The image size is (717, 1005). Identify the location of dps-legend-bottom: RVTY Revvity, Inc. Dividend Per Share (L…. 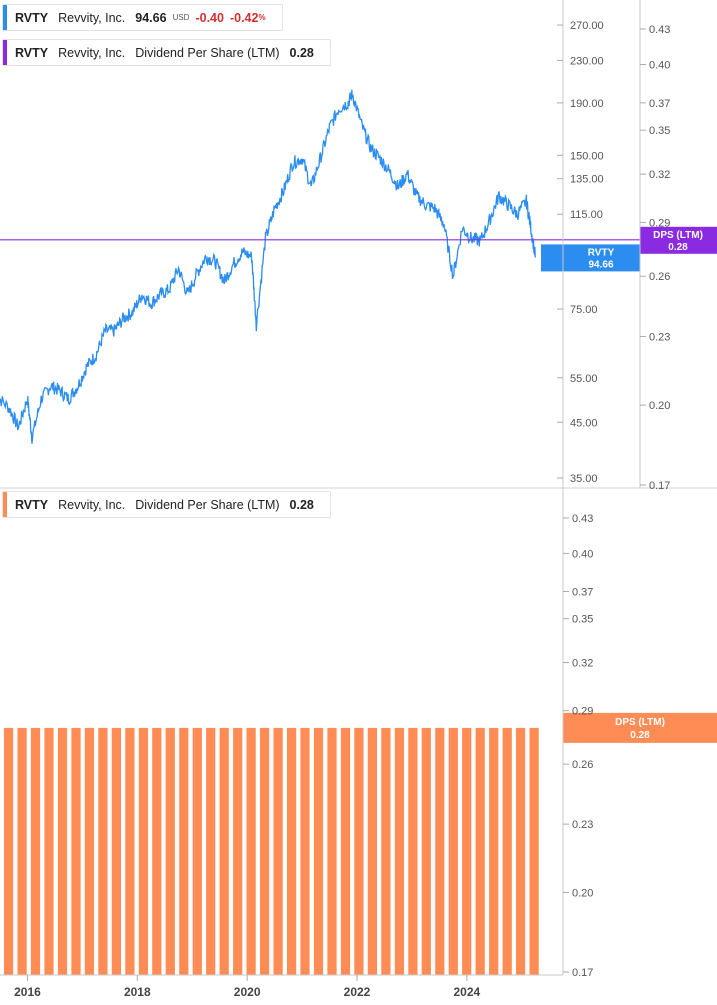
(166, 504).